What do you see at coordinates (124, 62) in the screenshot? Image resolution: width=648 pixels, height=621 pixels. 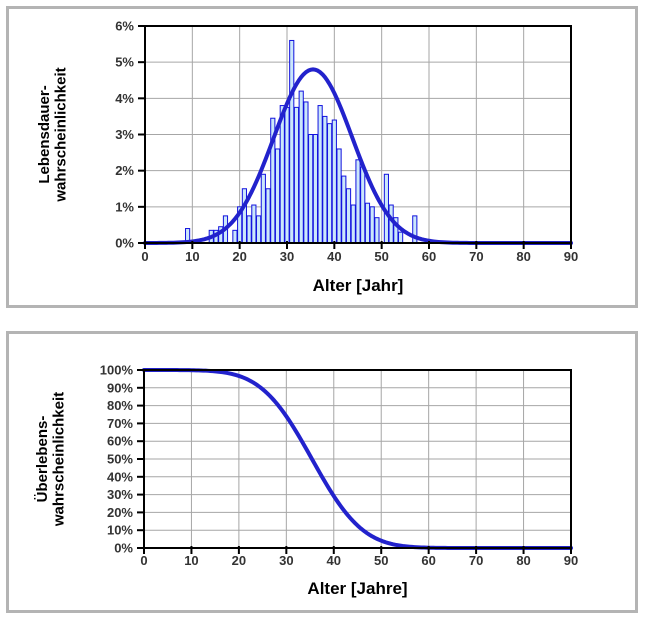 I see `y-tick-label: 5%` at bounding box center [124, 62].